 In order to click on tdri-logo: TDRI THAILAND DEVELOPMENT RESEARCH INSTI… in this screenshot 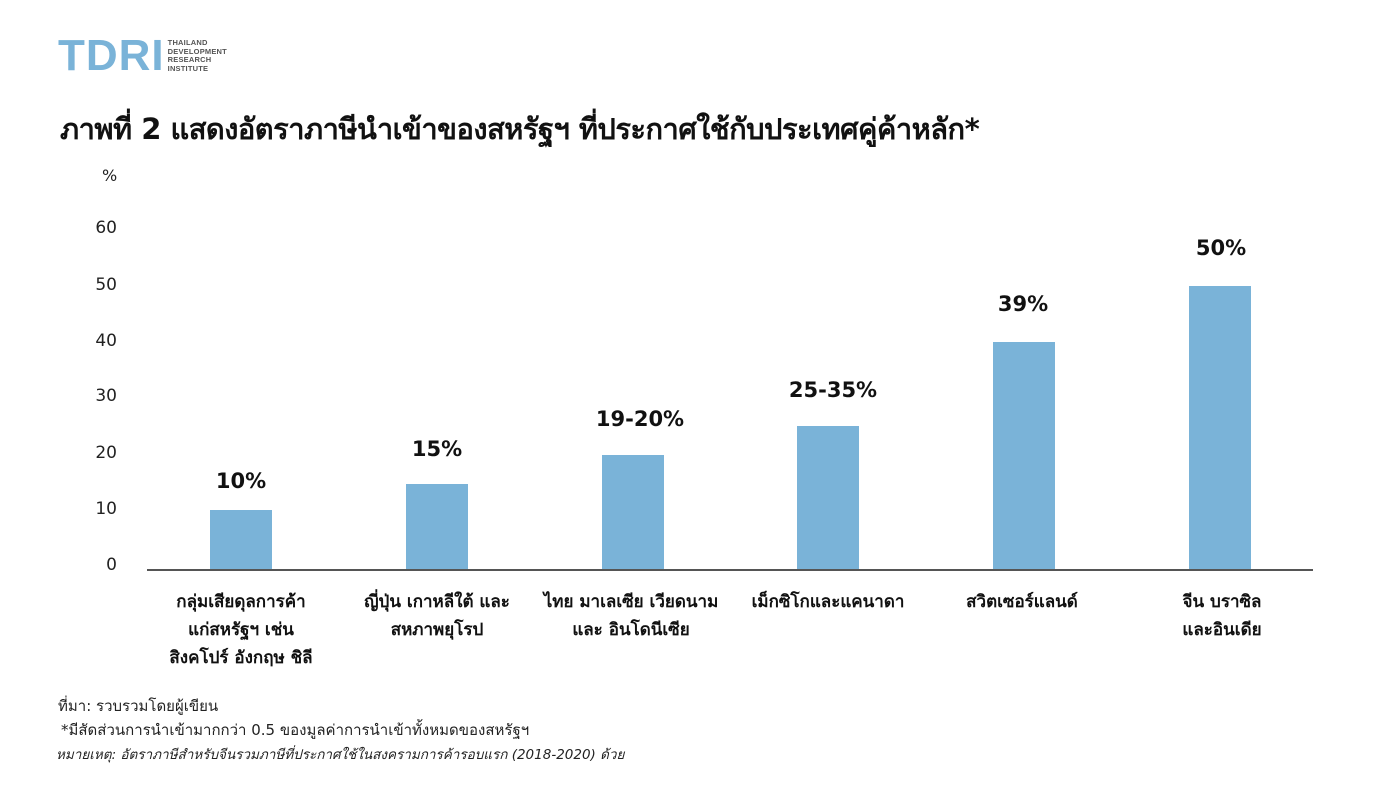, I will do `click(142, 55)`.